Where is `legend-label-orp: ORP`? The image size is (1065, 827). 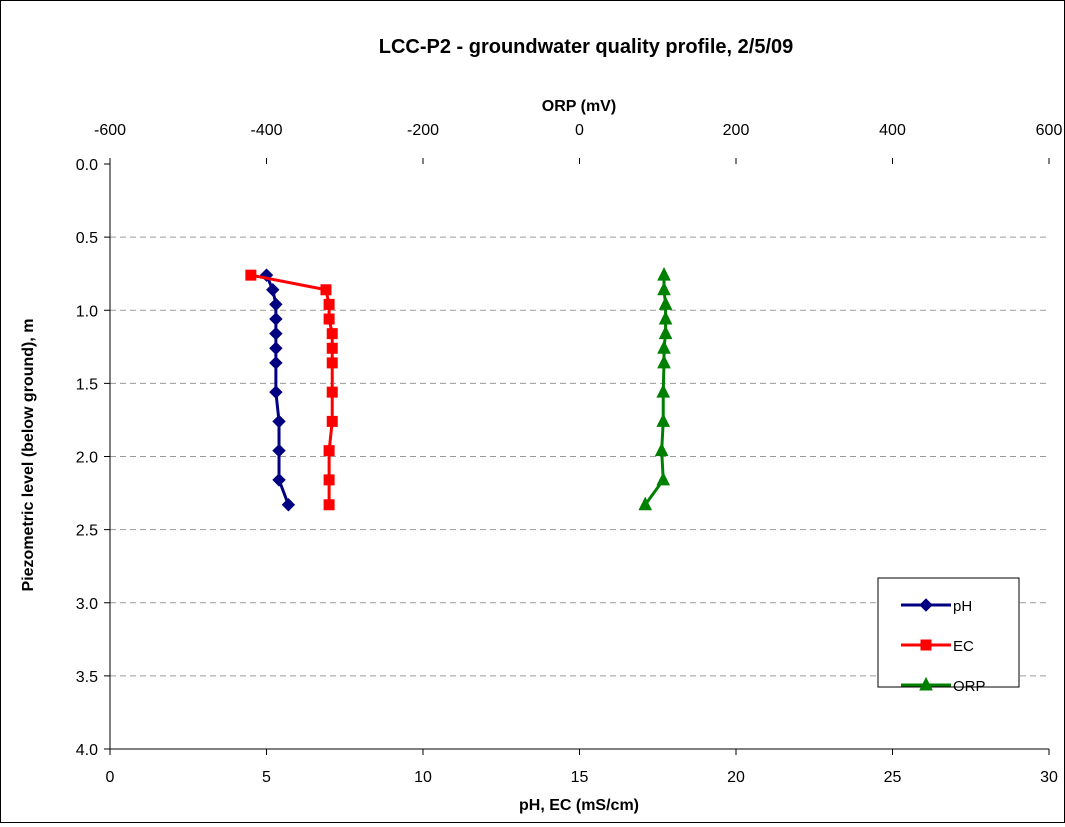
legend-label-orp: ORP is located at coordinates (969, 686).